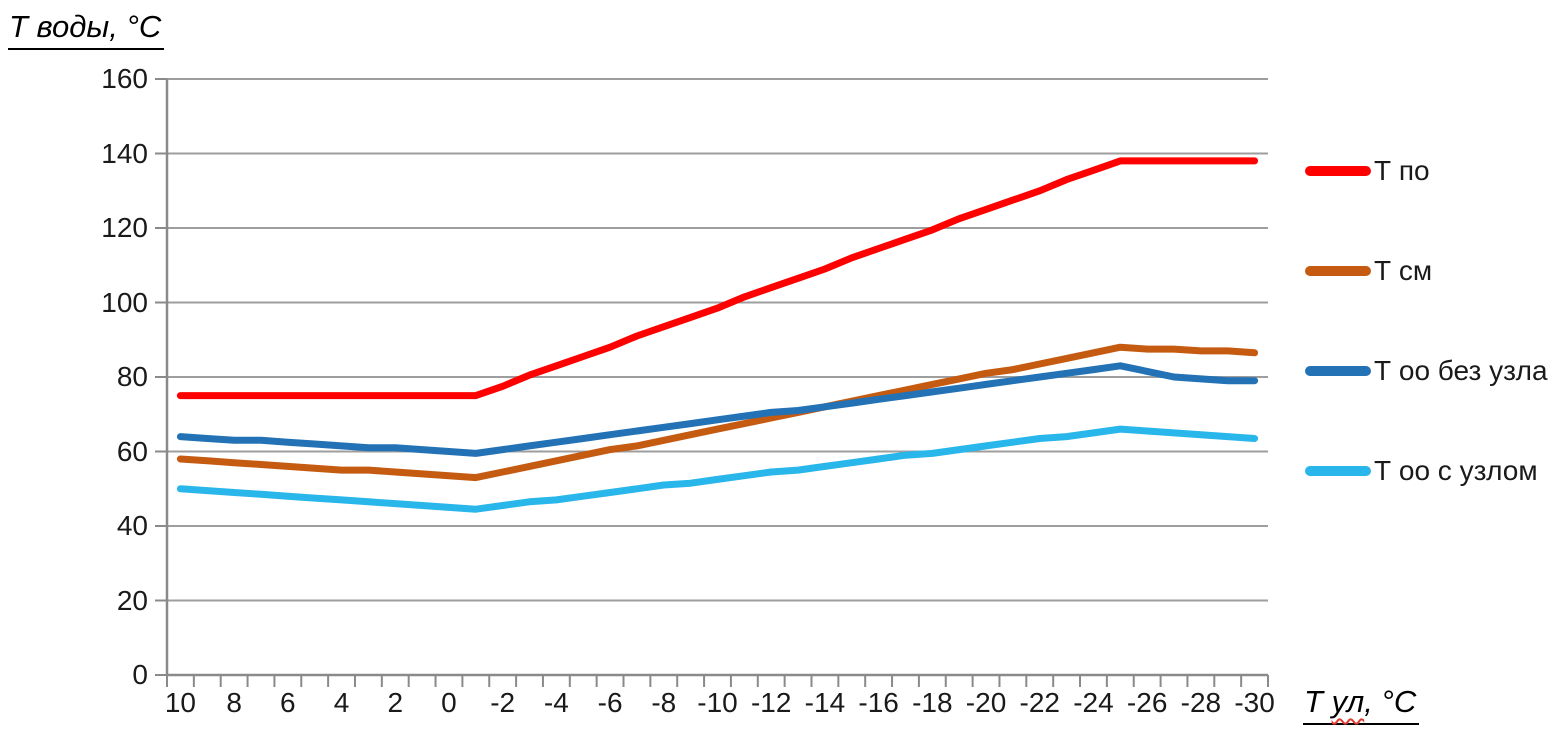  I want to click on x-tick-label: 8, so click(234, 702).